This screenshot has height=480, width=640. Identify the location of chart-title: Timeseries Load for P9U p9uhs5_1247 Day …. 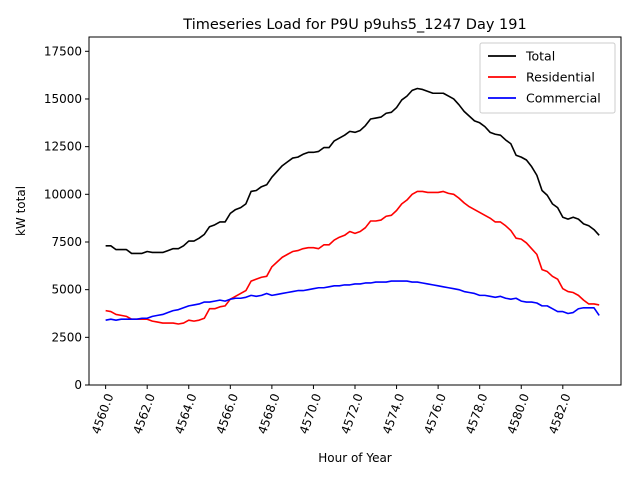
(354, 25).